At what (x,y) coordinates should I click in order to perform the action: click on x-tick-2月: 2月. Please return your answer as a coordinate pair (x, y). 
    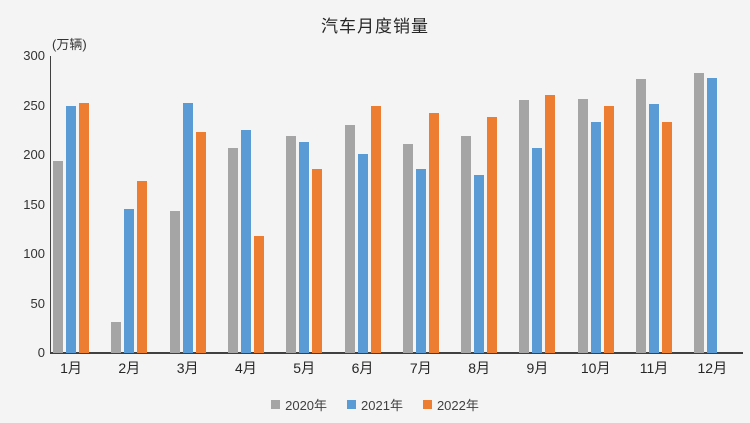
    Looking at the image, I should click on (129, 368).